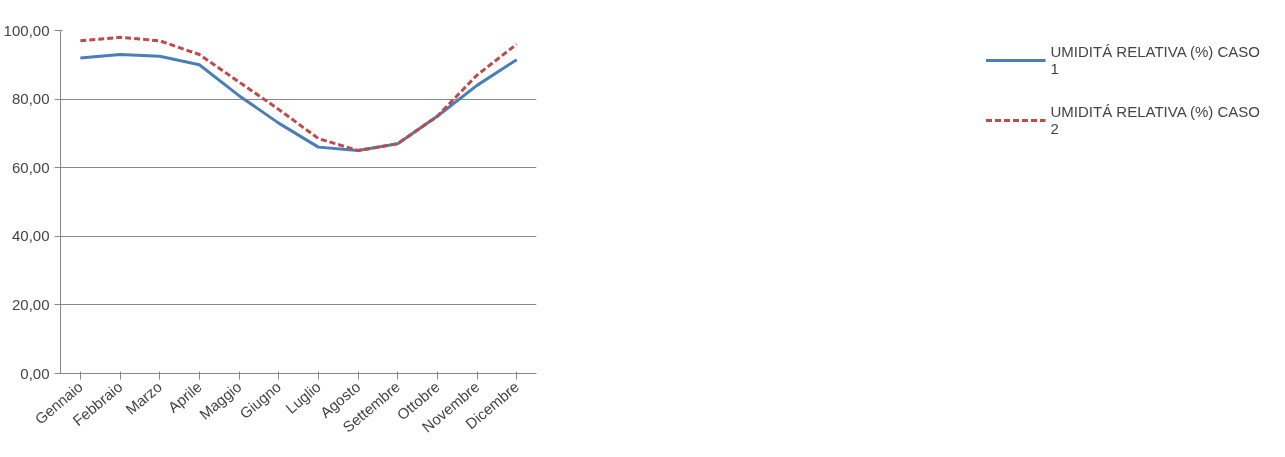  Describe the element at coordinates (26, 30) in the screenshot. I see `y-tick-label: 100,00` at that location.